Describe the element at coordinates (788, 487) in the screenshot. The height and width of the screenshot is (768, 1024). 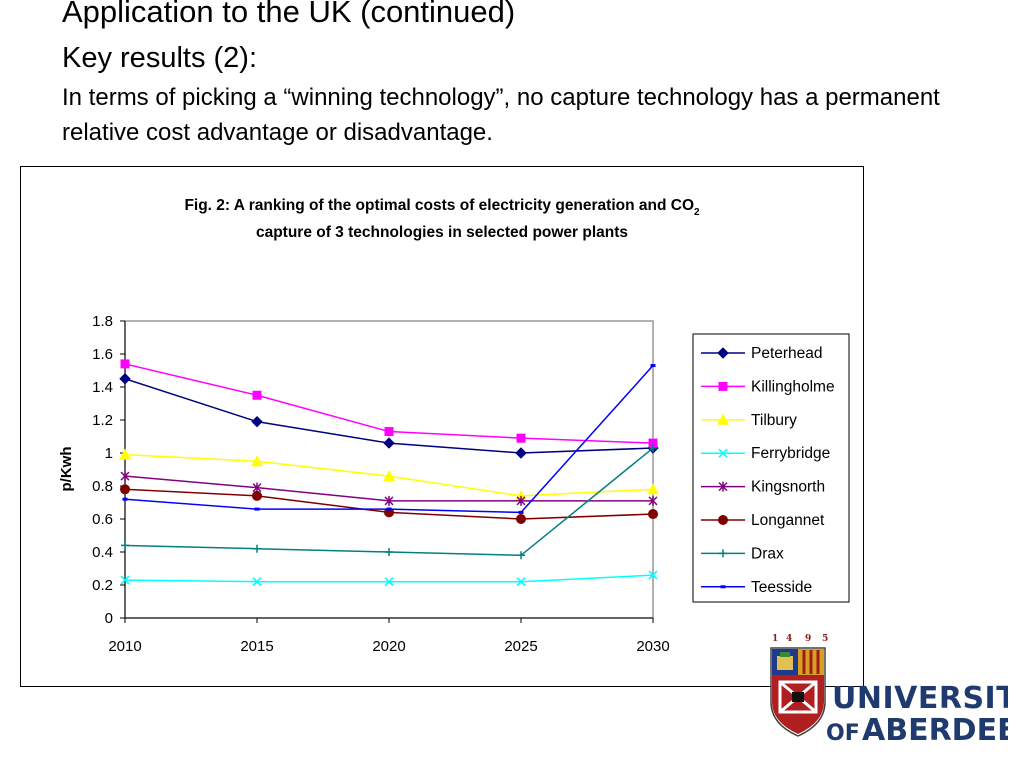
I see `legend-label: Kingsnorth` at that location.